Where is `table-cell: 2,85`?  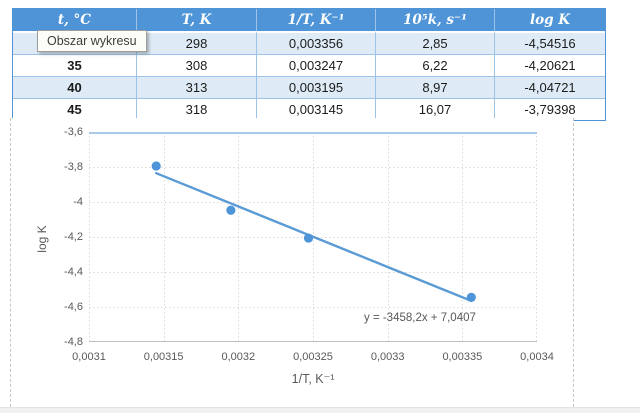 table-cell: 2,85 is located at coordinates (435, 42).